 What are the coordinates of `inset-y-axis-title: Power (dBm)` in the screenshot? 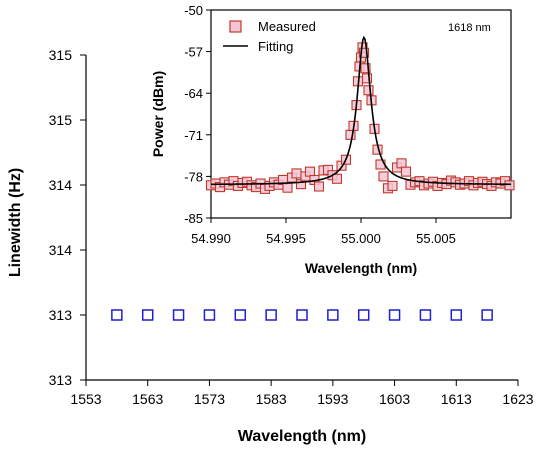 It's located at (158, 114).